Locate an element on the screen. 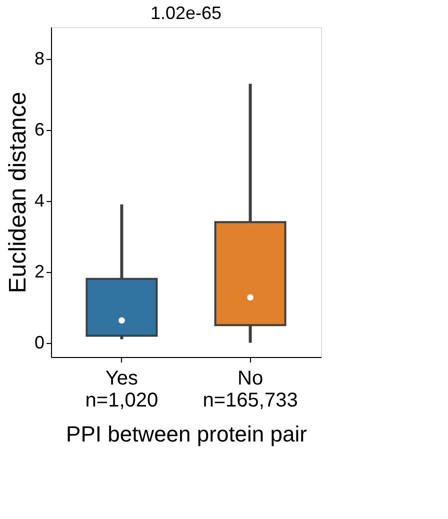  text: 1.02e-65 is located at coordinates (186, 13).